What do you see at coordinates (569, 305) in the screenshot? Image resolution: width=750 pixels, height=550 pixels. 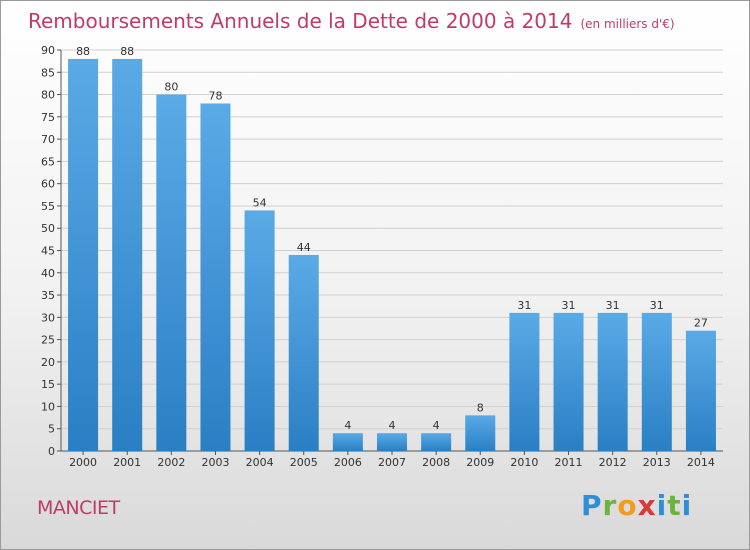 I see `data-label-2011: 31` at bounding box center [569, 305].